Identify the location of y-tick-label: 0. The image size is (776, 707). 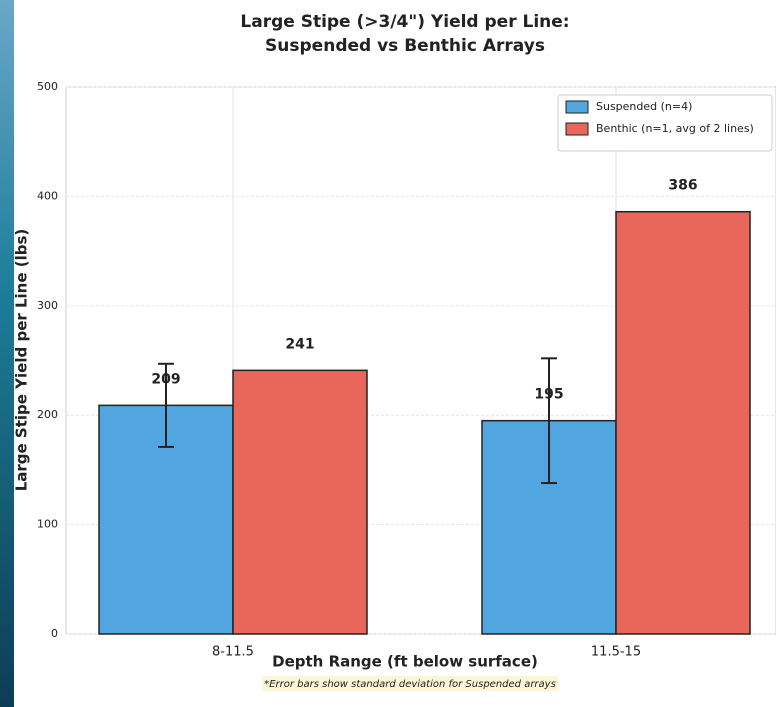
(54, 633).